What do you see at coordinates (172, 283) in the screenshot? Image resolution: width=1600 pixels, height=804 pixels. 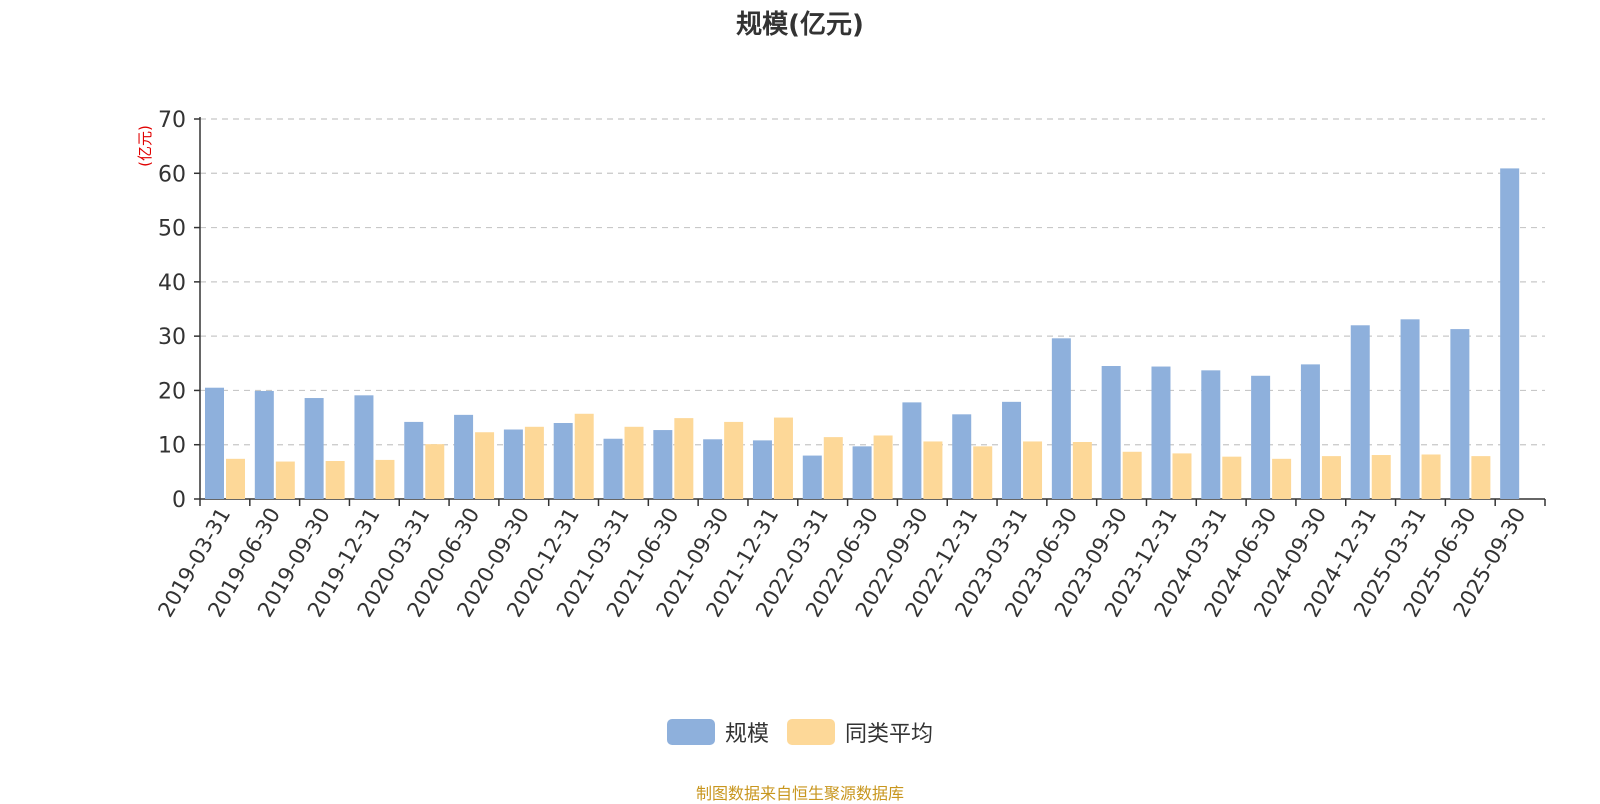 I see `y-tick-label: 40` at bounding box center [172, 283].